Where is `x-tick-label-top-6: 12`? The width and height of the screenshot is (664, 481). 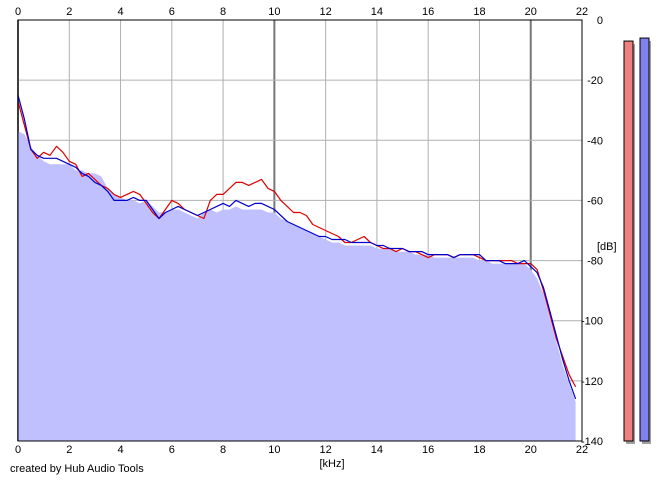 x-tick-label-top-6: 12 is located at coordinates (326, 12).